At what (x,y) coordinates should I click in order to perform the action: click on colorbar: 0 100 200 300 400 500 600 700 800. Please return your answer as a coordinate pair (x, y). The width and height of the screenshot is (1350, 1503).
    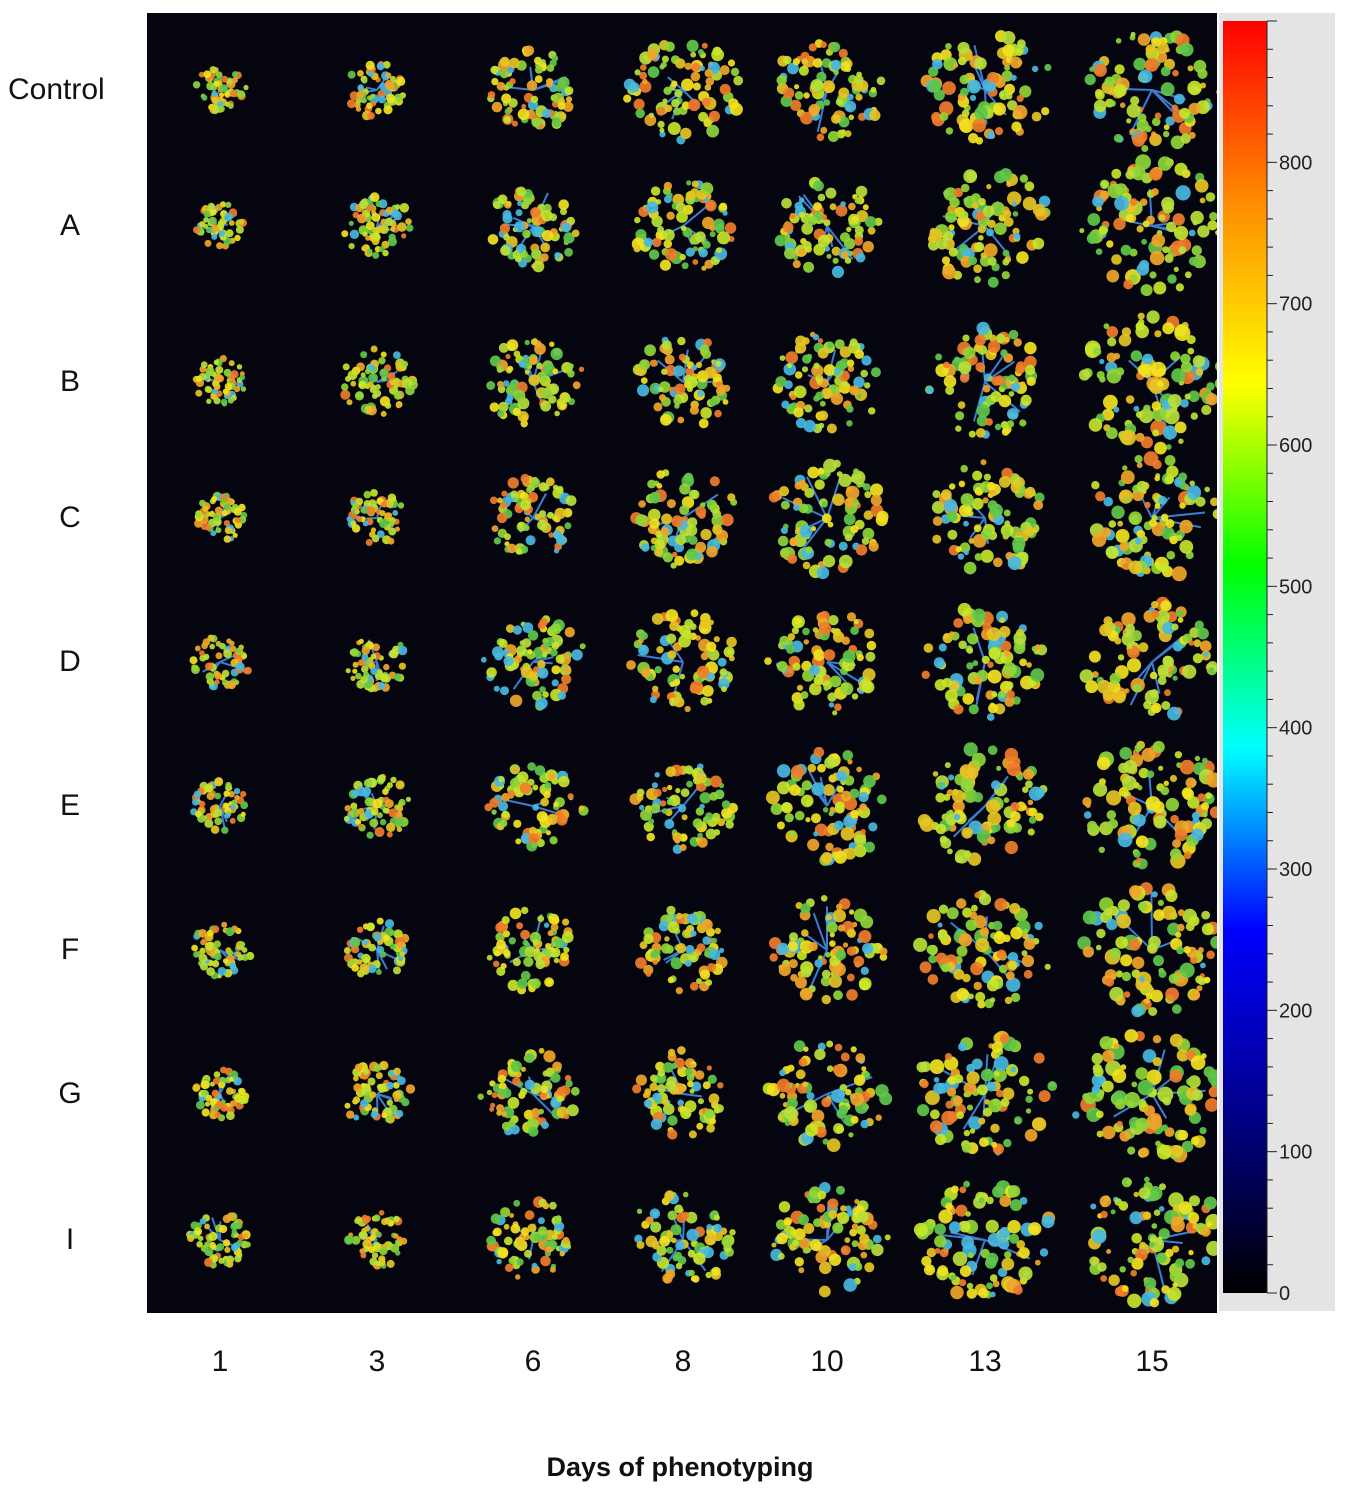
    Looking at the image, I should click on (1267, 662).